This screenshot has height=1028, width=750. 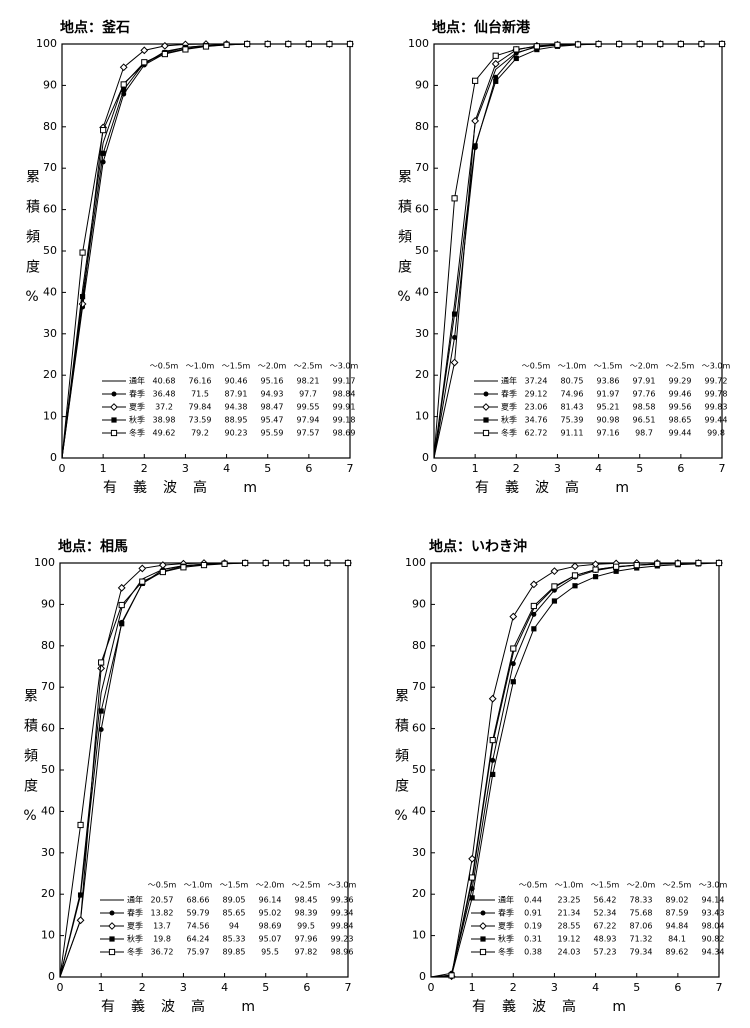 I want to click on table-cell: 99.18, so click(x=344, y=420).